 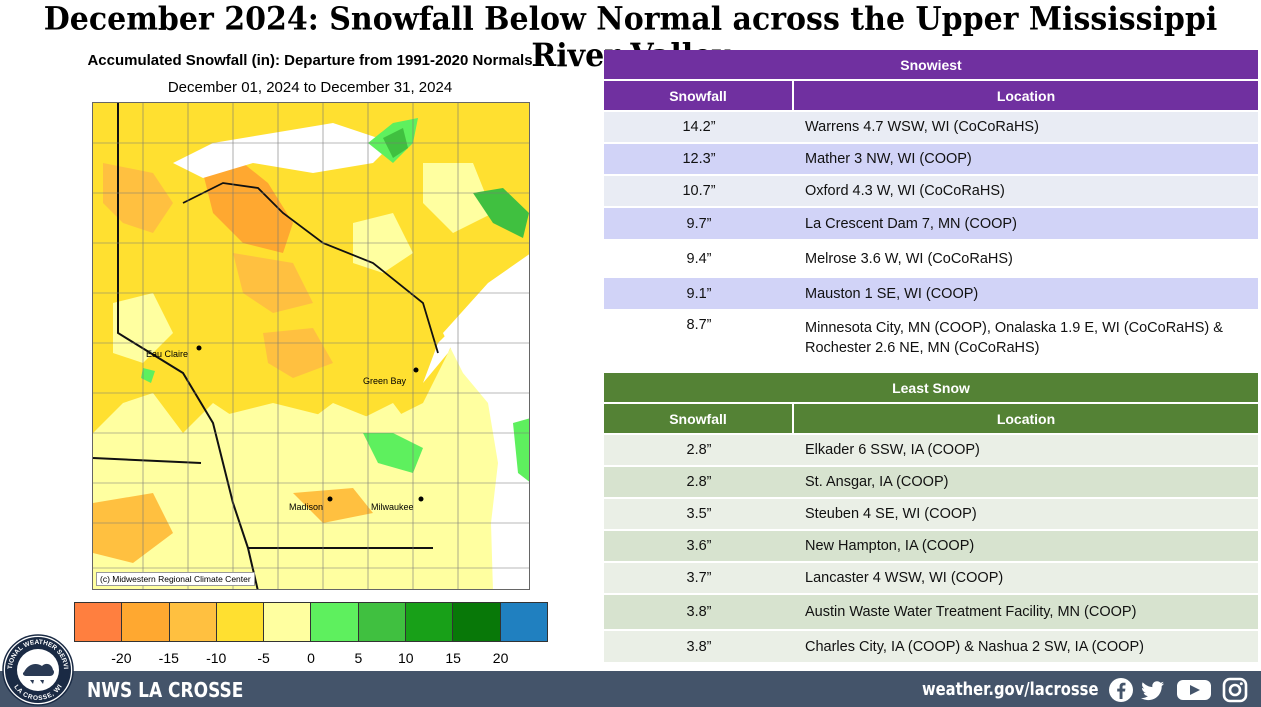 I want to click on location-value: New Hampton, IA (COOP), so click(x=890, y=546).